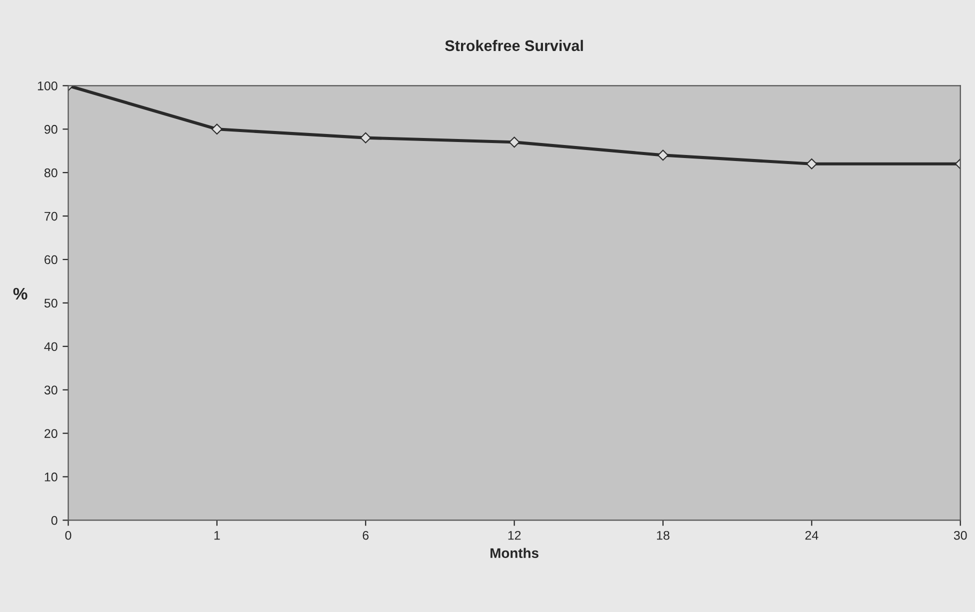 The image size is (975, 612). I want to click on x-tick-label: 24, so click(811, 535).